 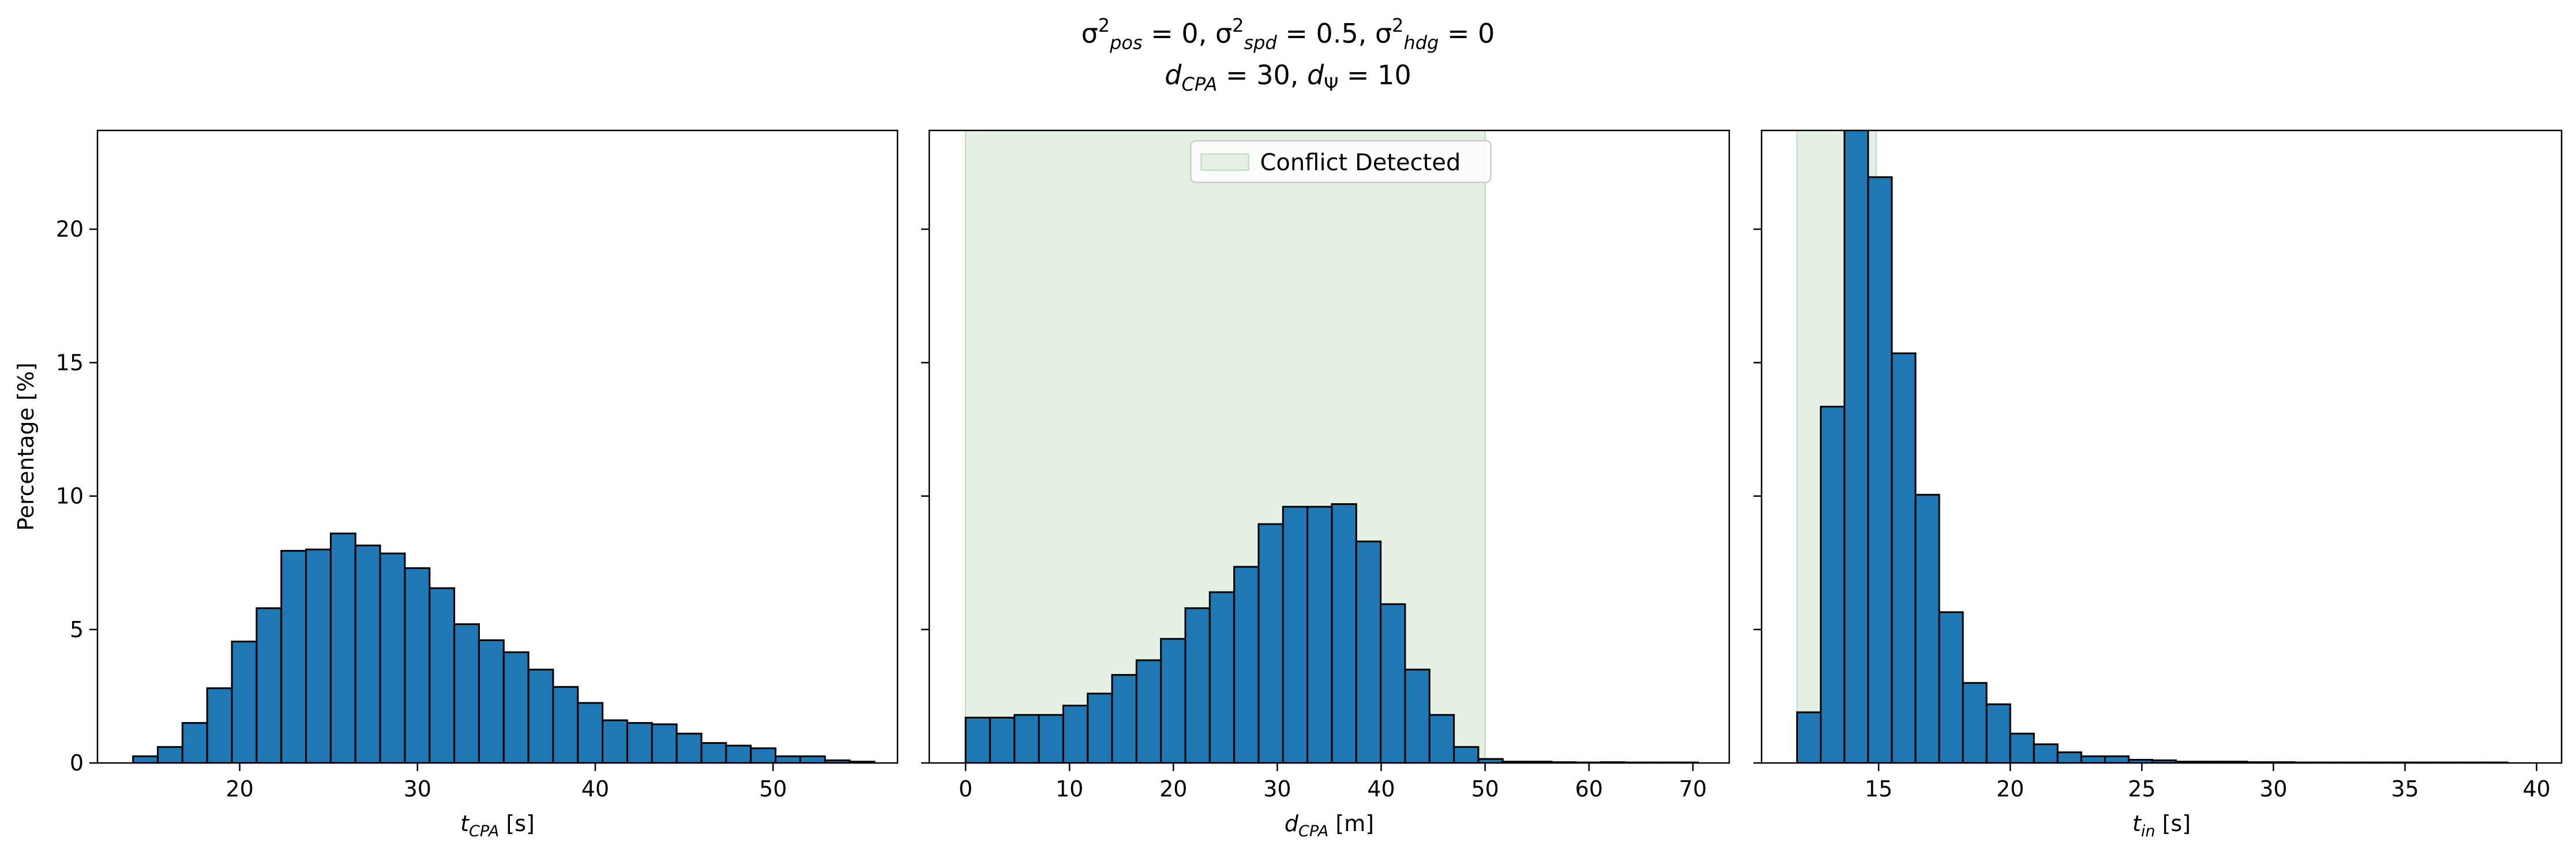 What do you see at coordinates (1288, 34) in the screenshot?
I see `figure-title-line-1: σ2pos = 0, σ2spd = 0.5, σ2hdg = 0` at bounding box center [1288, 34].